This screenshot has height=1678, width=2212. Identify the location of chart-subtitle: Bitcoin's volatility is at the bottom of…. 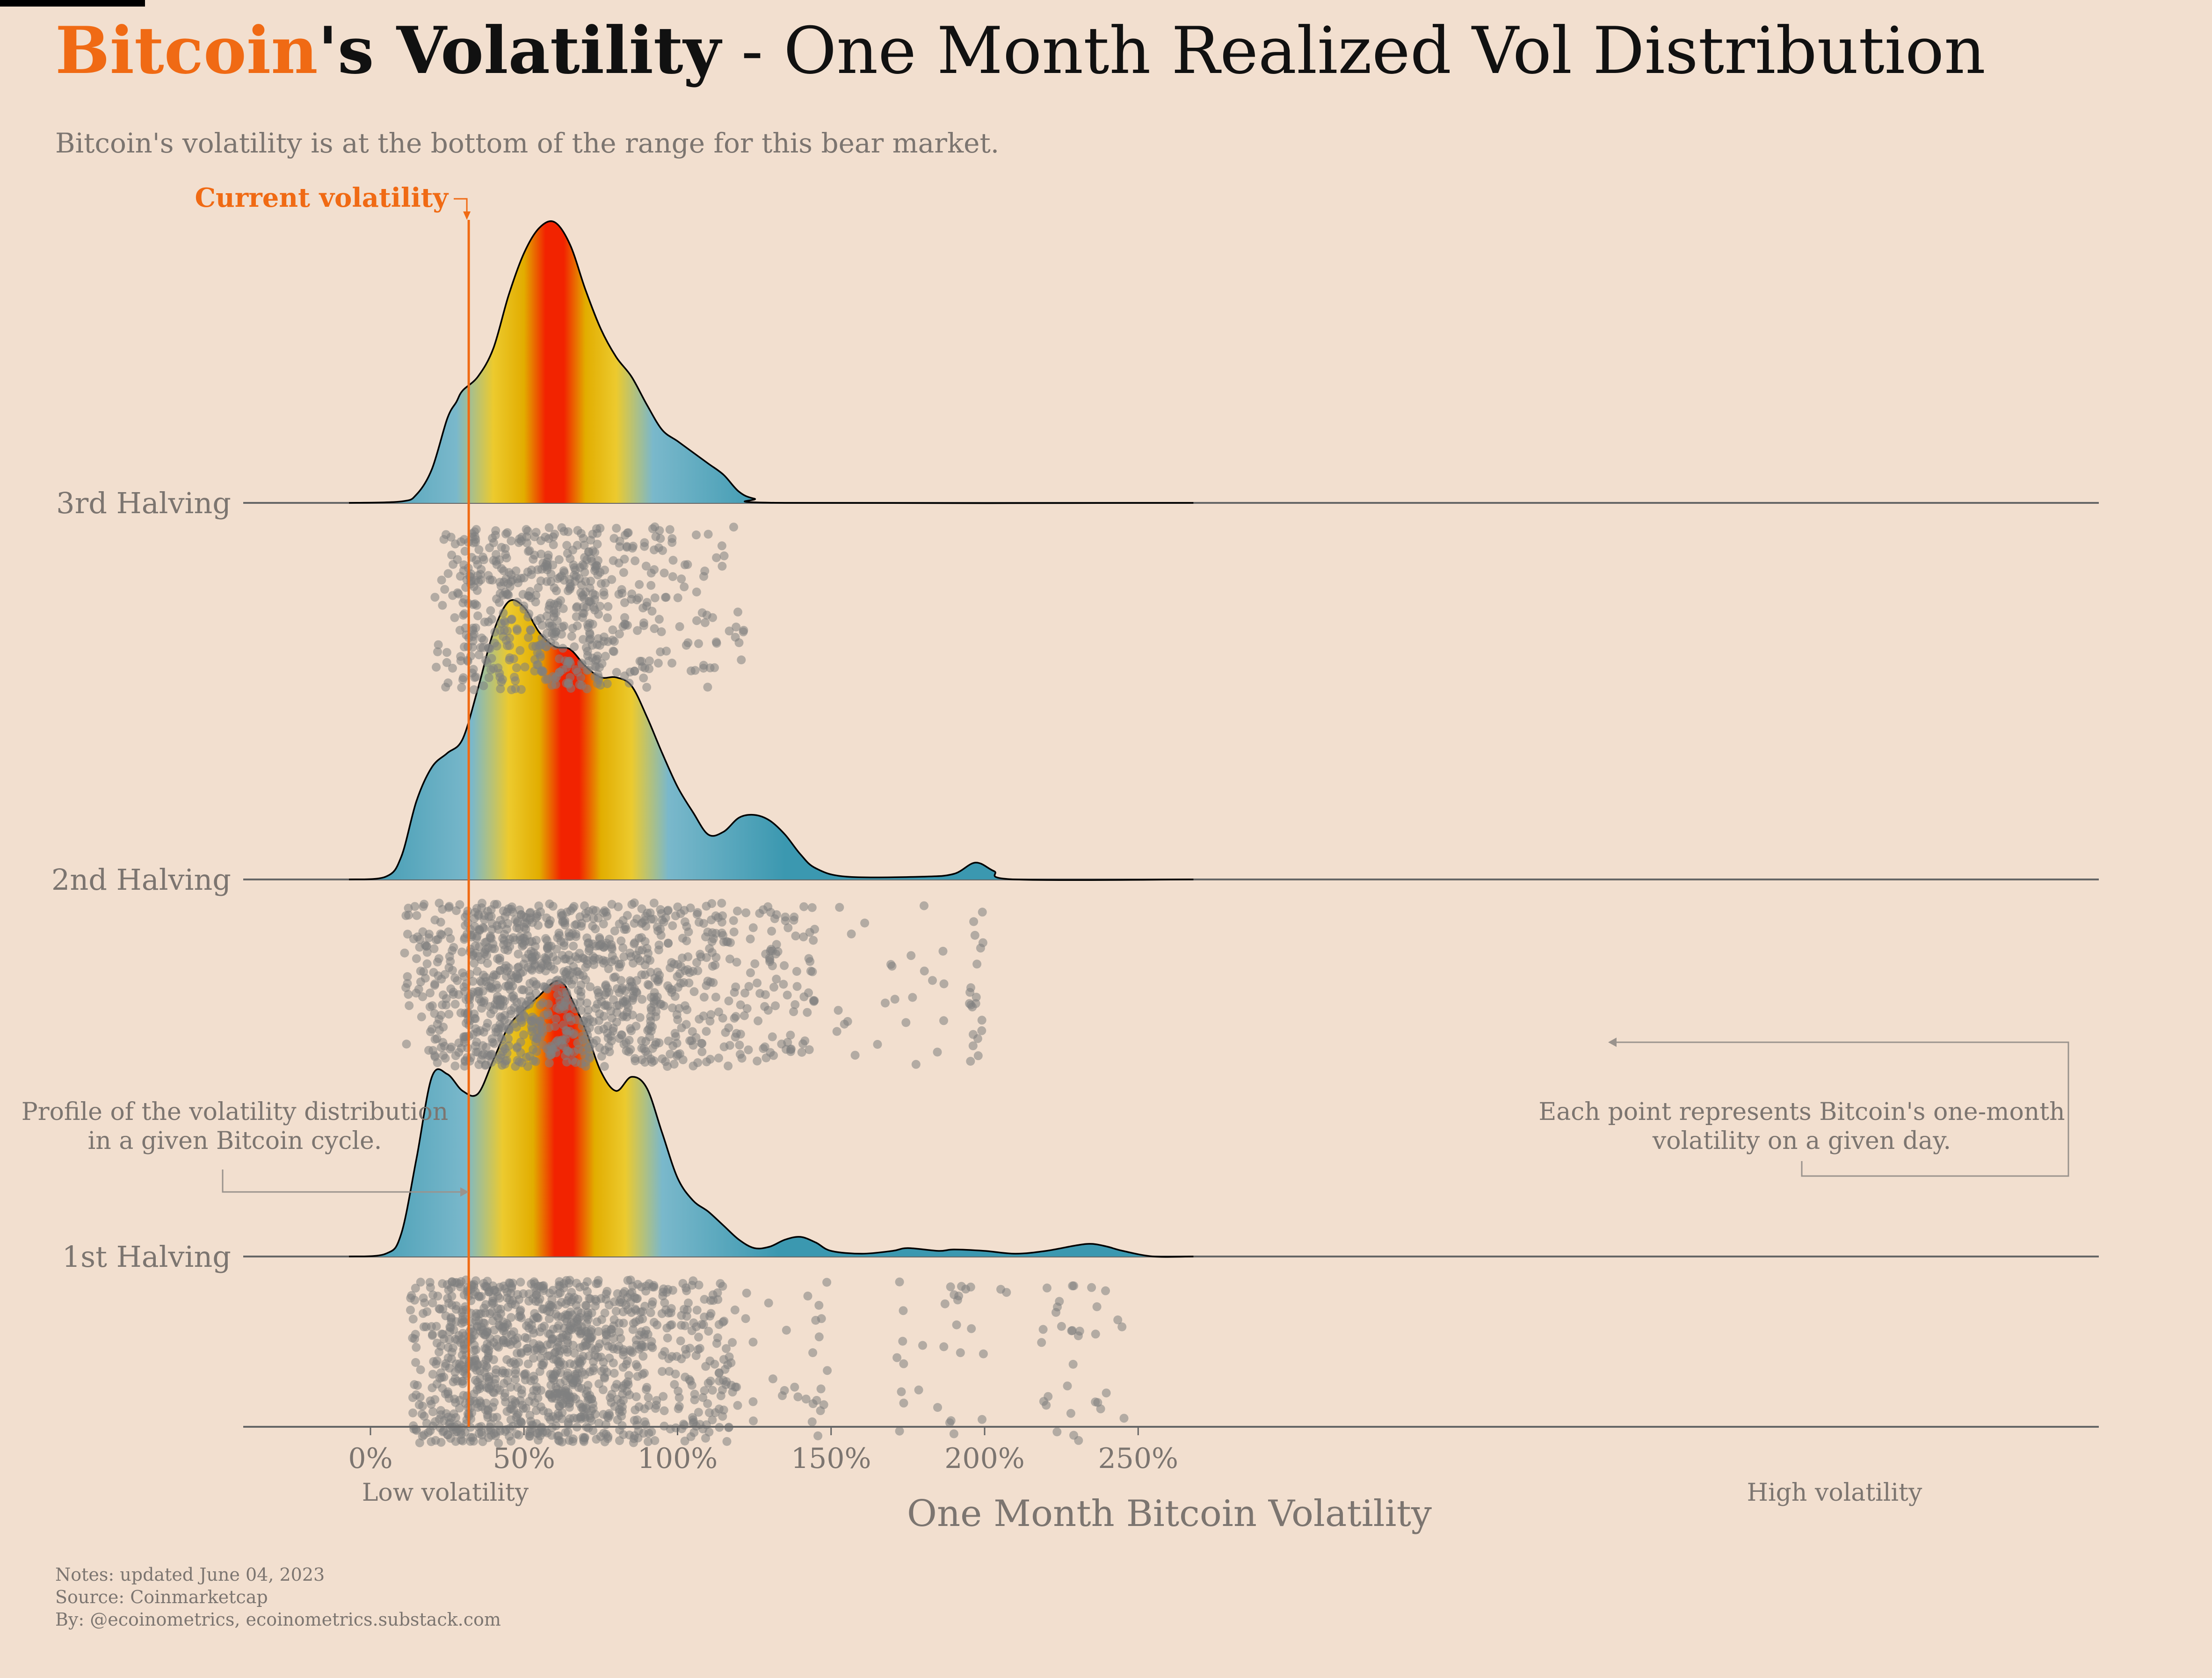
(527, 143).